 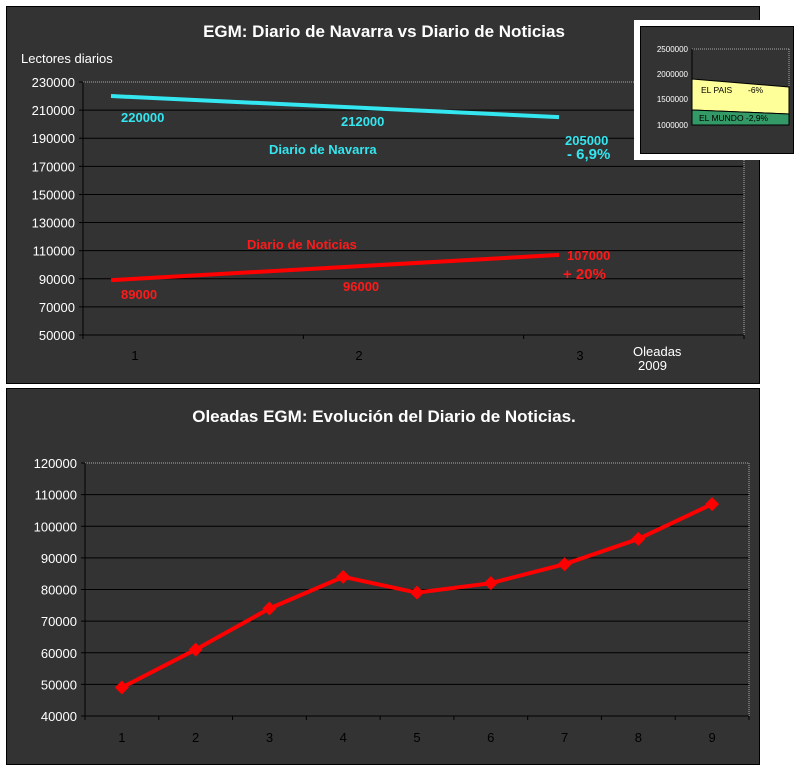 I want to click on noticias-value-1: 89000, so click(x=139, y=294).